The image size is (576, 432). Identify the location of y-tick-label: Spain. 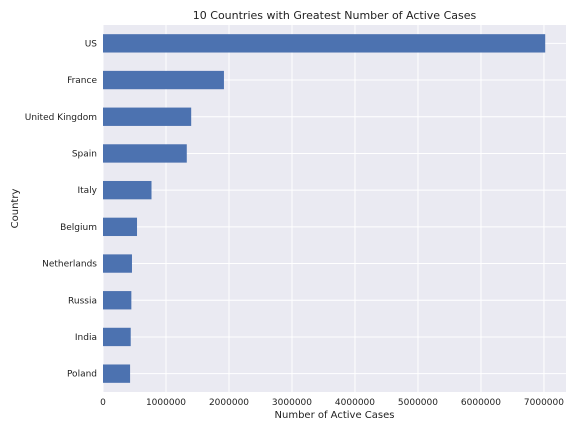
(84, 154).